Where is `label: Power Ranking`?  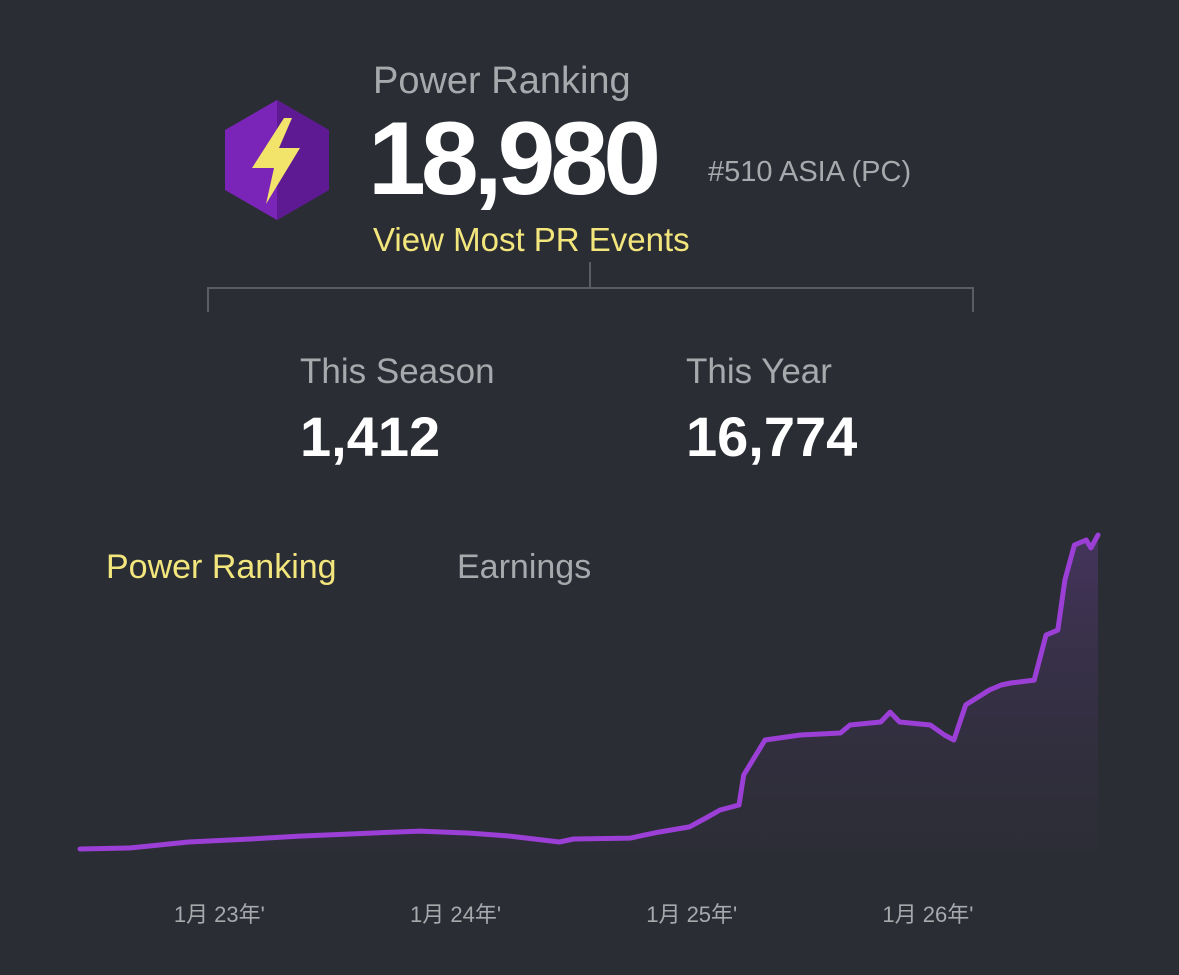 label: Power Ranking is located at coordinates (502, 81).